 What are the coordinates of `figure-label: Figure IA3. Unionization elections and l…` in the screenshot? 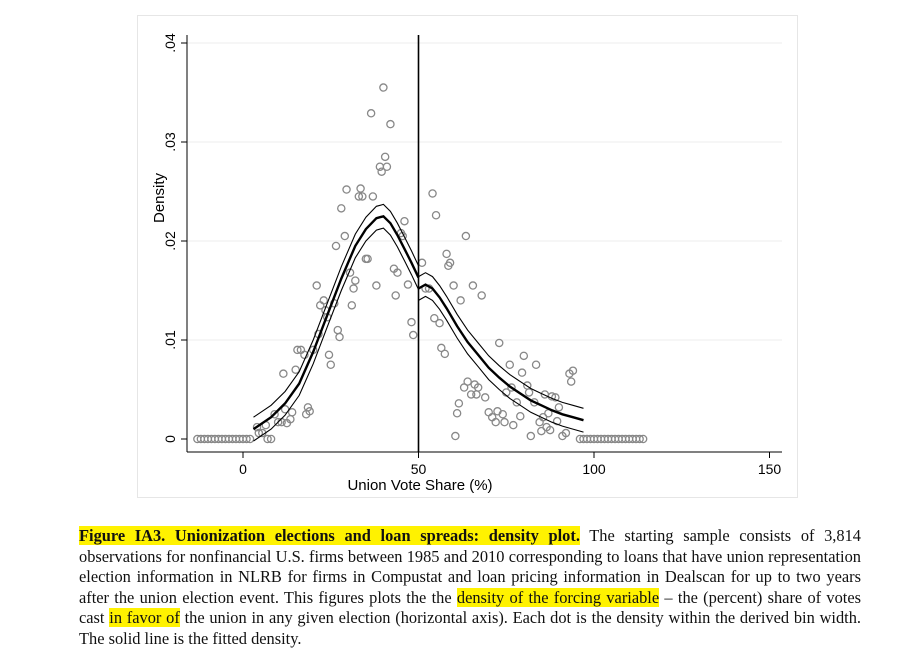 It's located at (329, 535).